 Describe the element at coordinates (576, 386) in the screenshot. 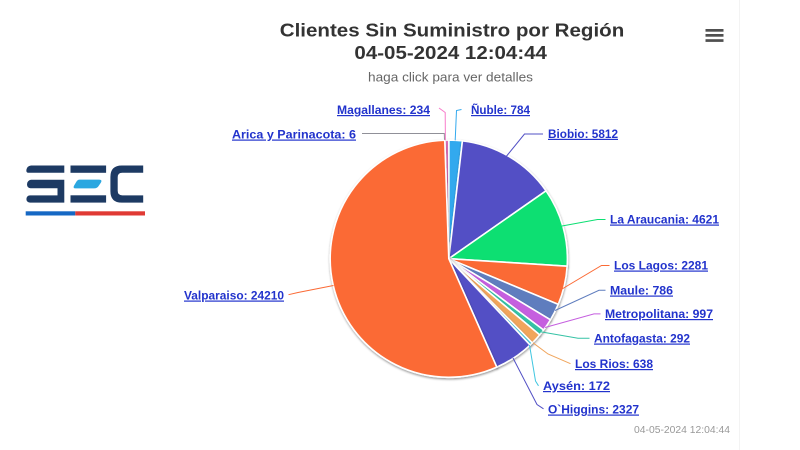

I see `svg-text: Aysén: 172` at that location.